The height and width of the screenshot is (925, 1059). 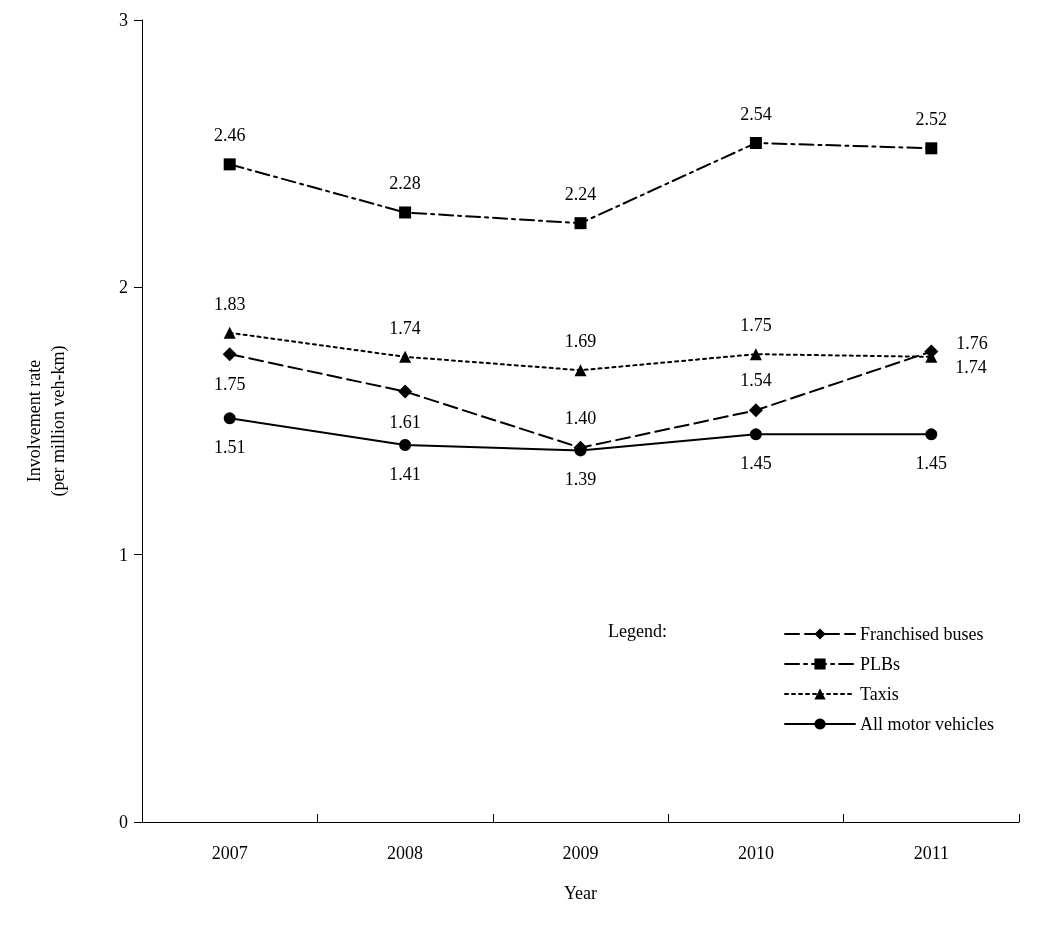 I want to click on y-axis-title: Involvement rate (per million veh-km), so click(x=46, y=421).